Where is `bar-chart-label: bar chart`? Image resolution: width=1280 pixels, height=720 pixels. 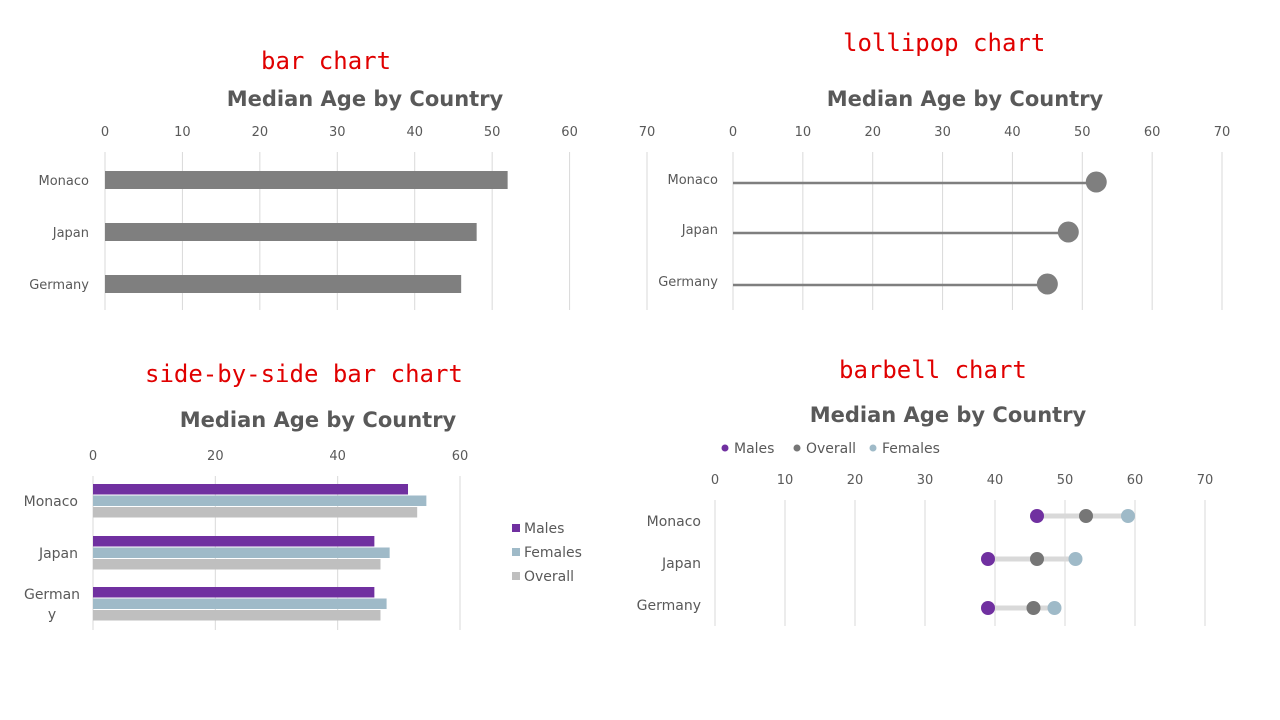 bar-chart-label: bar chart is located at coordinates (326, 61).